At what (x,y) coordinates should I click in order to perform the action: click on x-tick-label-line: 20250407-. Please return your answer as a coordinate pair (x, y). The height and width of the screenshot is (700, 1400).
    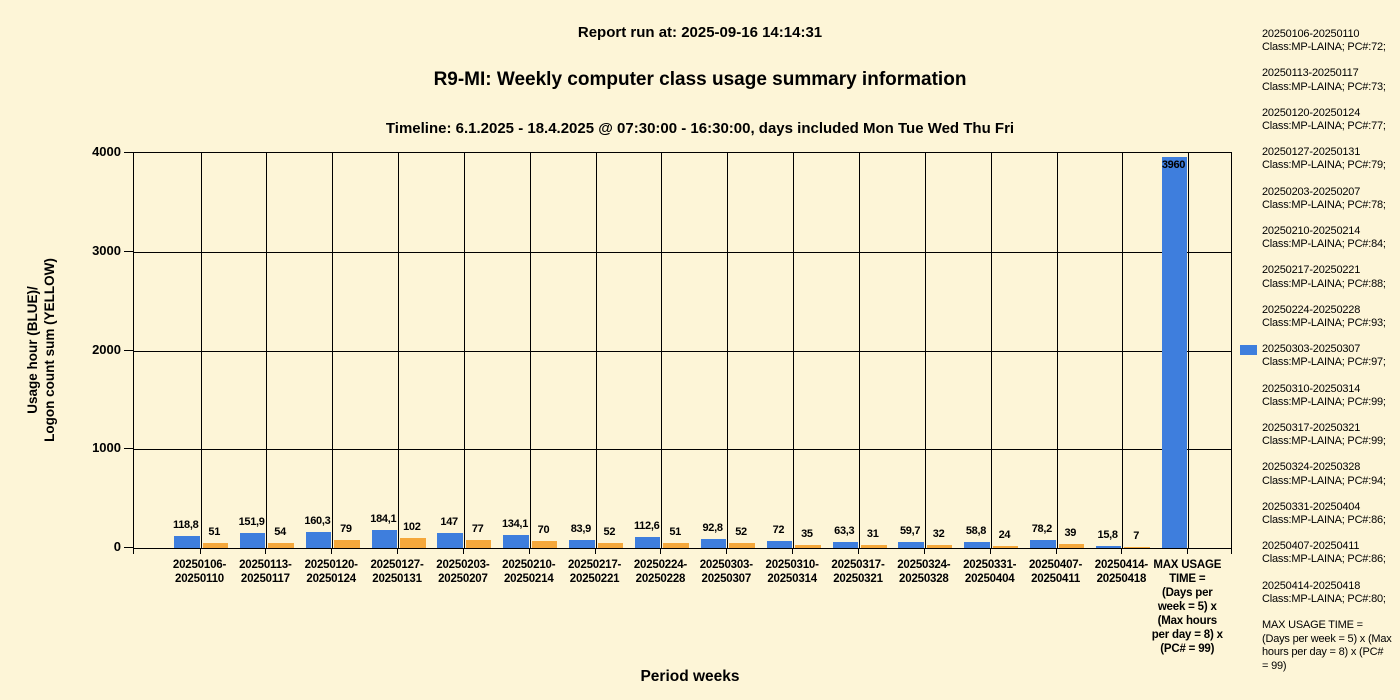
    Looking at the image, I should click on (1055, 565).